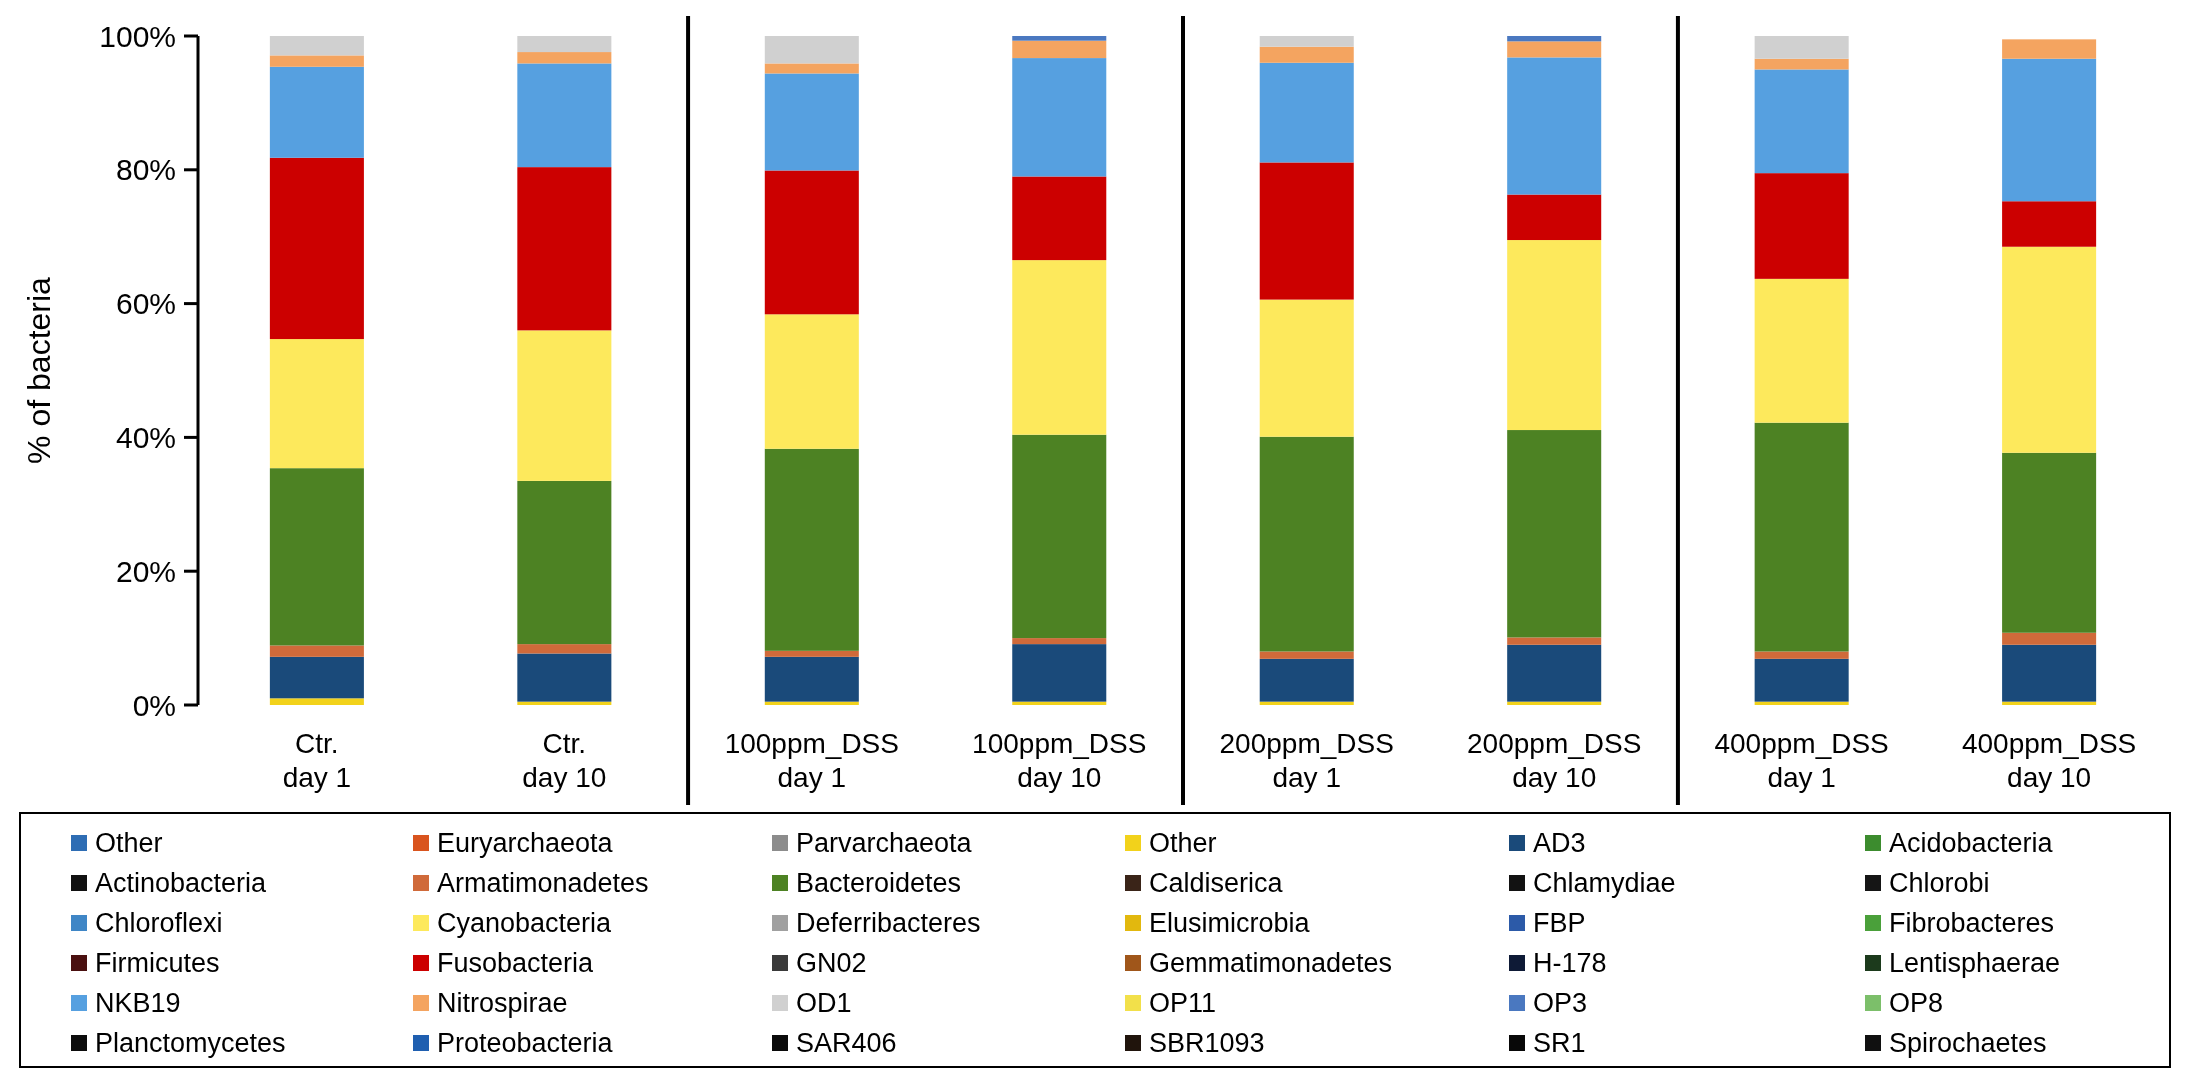 This screenshot has height=1074, width=2189. What do you see at coordinates (1972, 923) in the screenshot?
I see `legend-label: Fibrobacteres` at bounding box center [1972, 923].